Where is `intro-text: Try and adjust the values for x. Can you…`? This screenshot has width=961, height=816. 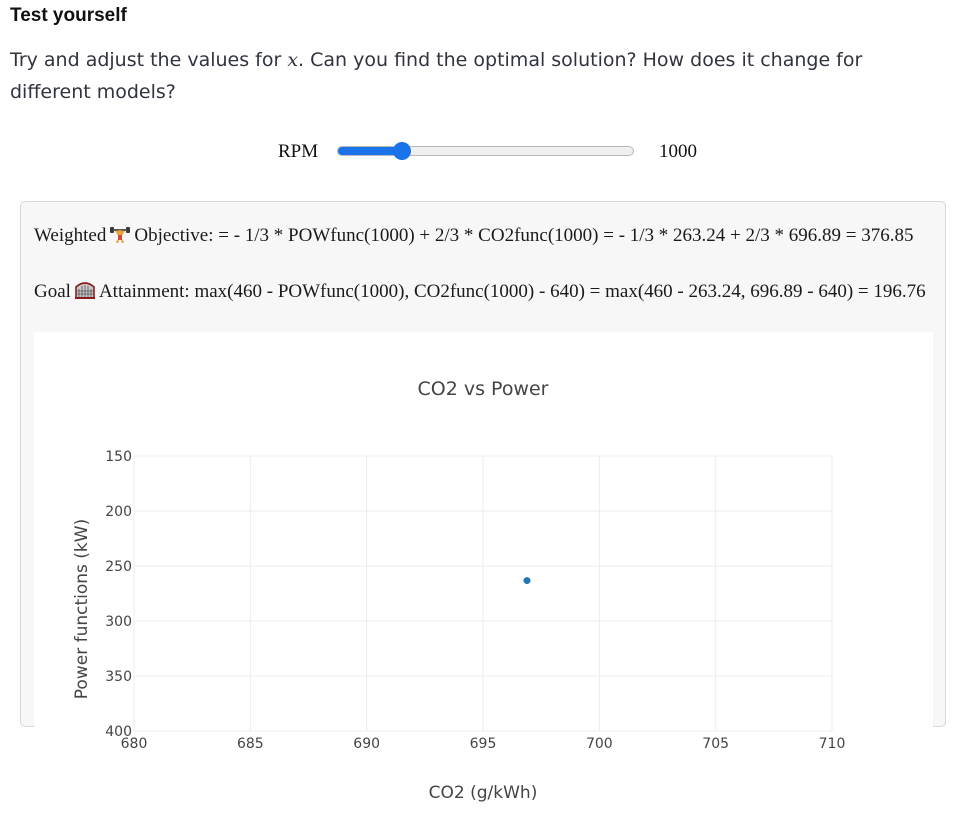
intro-text: Try and adjust the values for x. Can you… is located at coordinates (475, 76).